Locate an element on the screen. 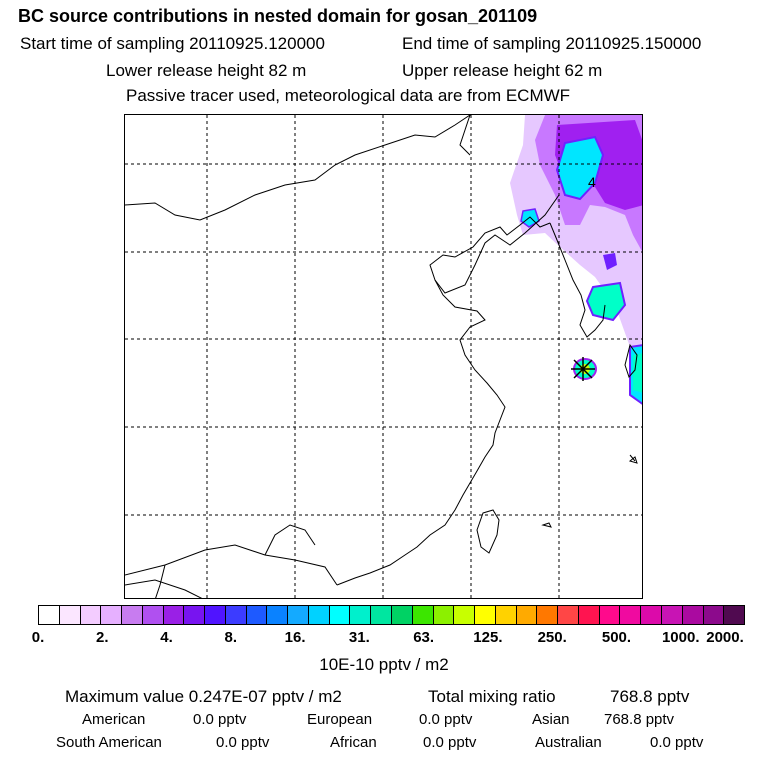  shandong-coast is located at coordinates (421, 432).